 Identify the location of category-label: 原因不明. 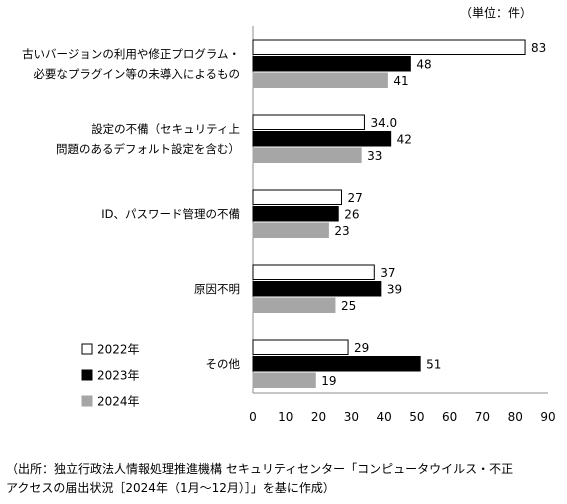
(217, 289).